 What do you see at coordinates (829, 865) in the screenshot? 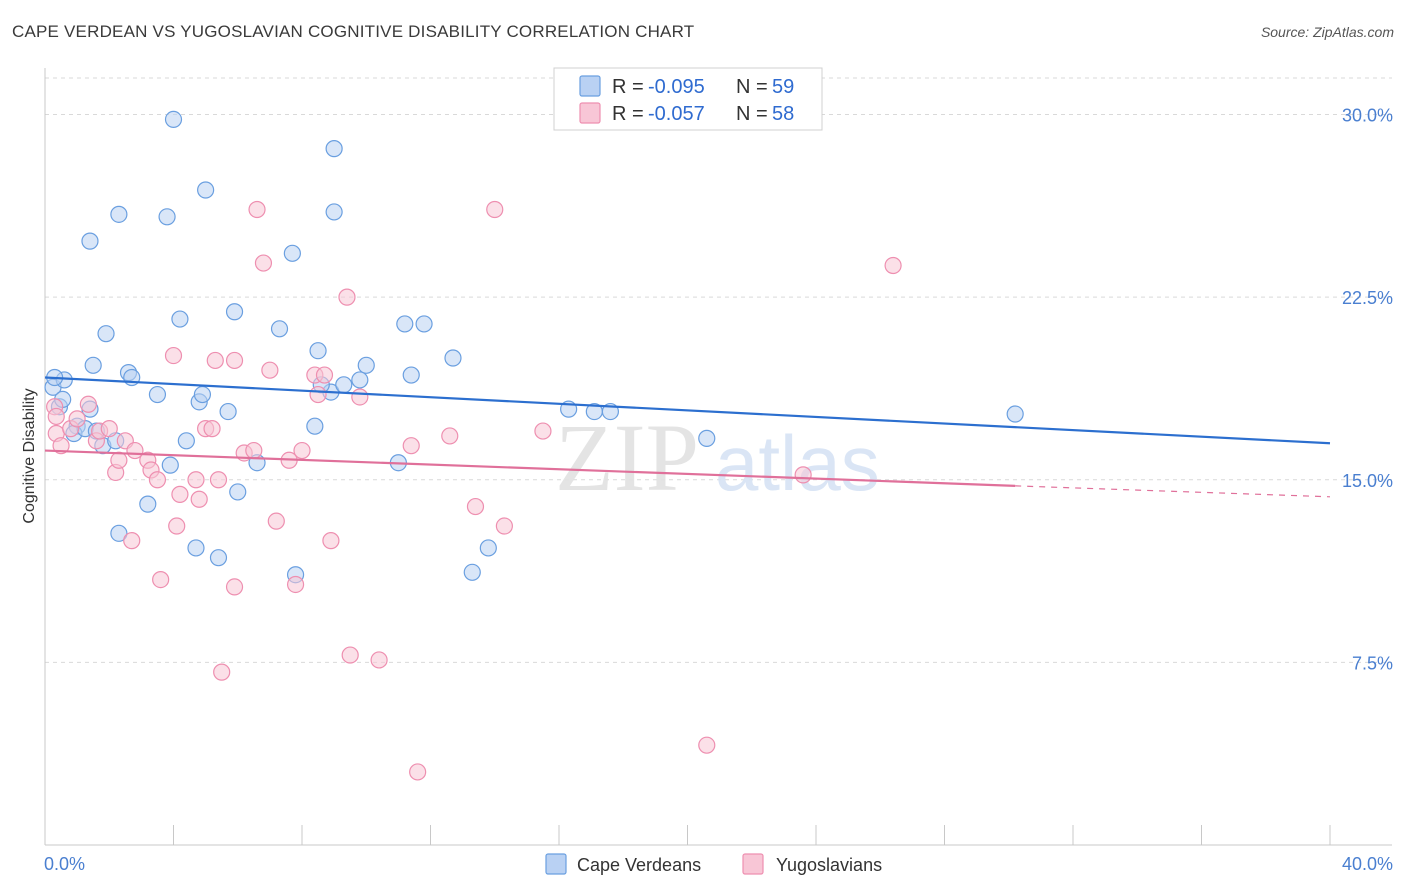
I see `bottom-legend-label-yugoslavians: Yugoslavians` at bounding box center [829, 865].